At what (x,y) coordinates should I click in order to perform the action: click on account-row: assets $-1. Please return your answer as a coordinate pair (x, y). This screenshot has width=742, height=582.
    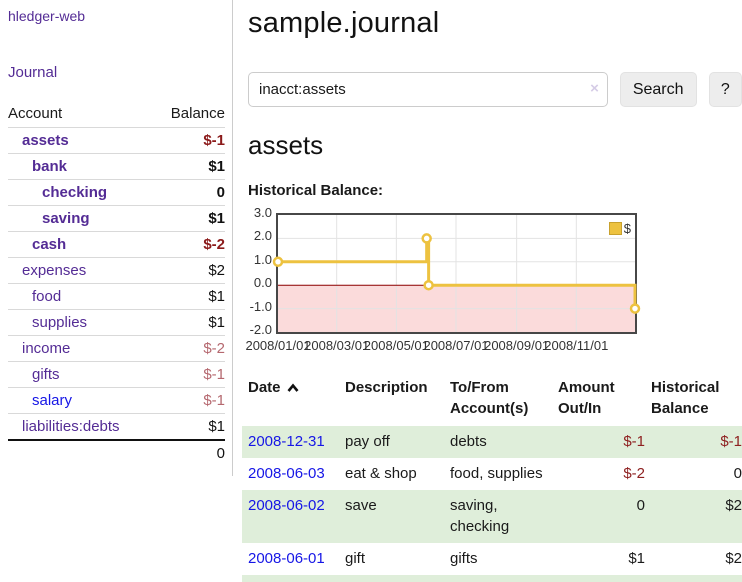
    Looking at the image, I should click on (116, 140).